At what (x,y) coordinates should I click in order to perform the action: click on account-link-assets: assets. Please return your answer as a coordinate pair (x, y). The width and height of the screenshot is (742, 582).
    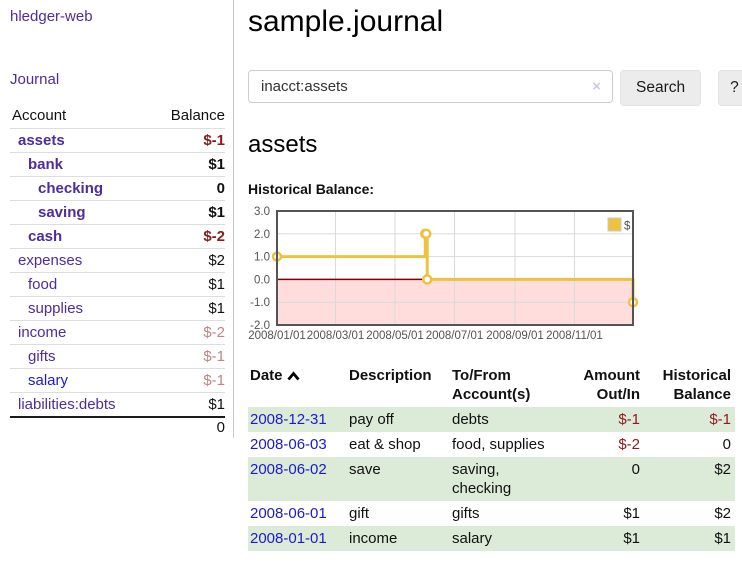
    Looking at the image, I should click on (41, 140).